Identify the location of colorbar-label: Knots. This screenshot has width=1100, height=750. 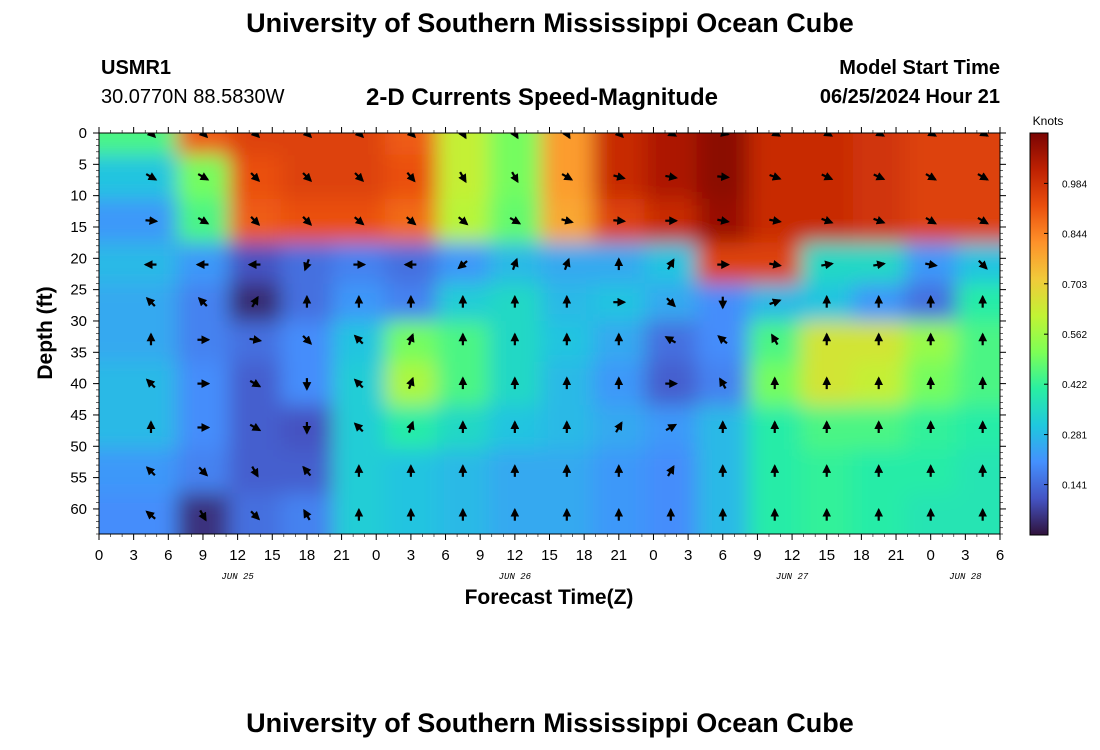
(1048, 121).